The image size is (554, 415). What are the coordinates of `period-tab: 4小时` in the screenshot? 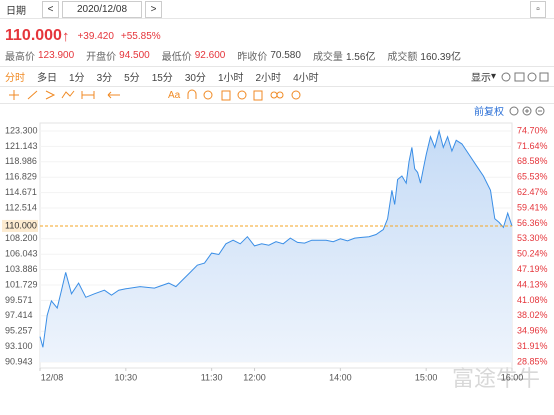 It's located at (306, 78).